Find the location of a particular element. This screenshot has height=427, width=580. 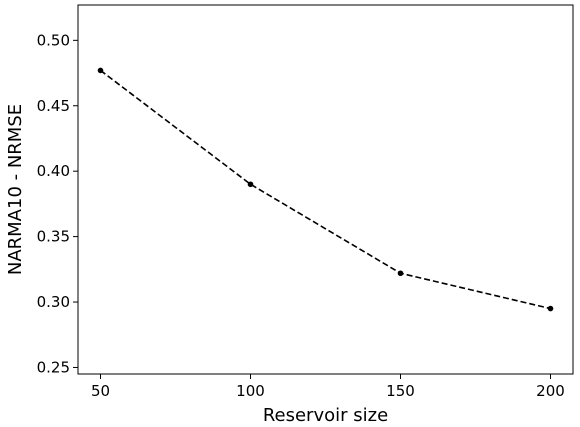

x-axis-label: Reservoir size is located at coordinates (325, 415).